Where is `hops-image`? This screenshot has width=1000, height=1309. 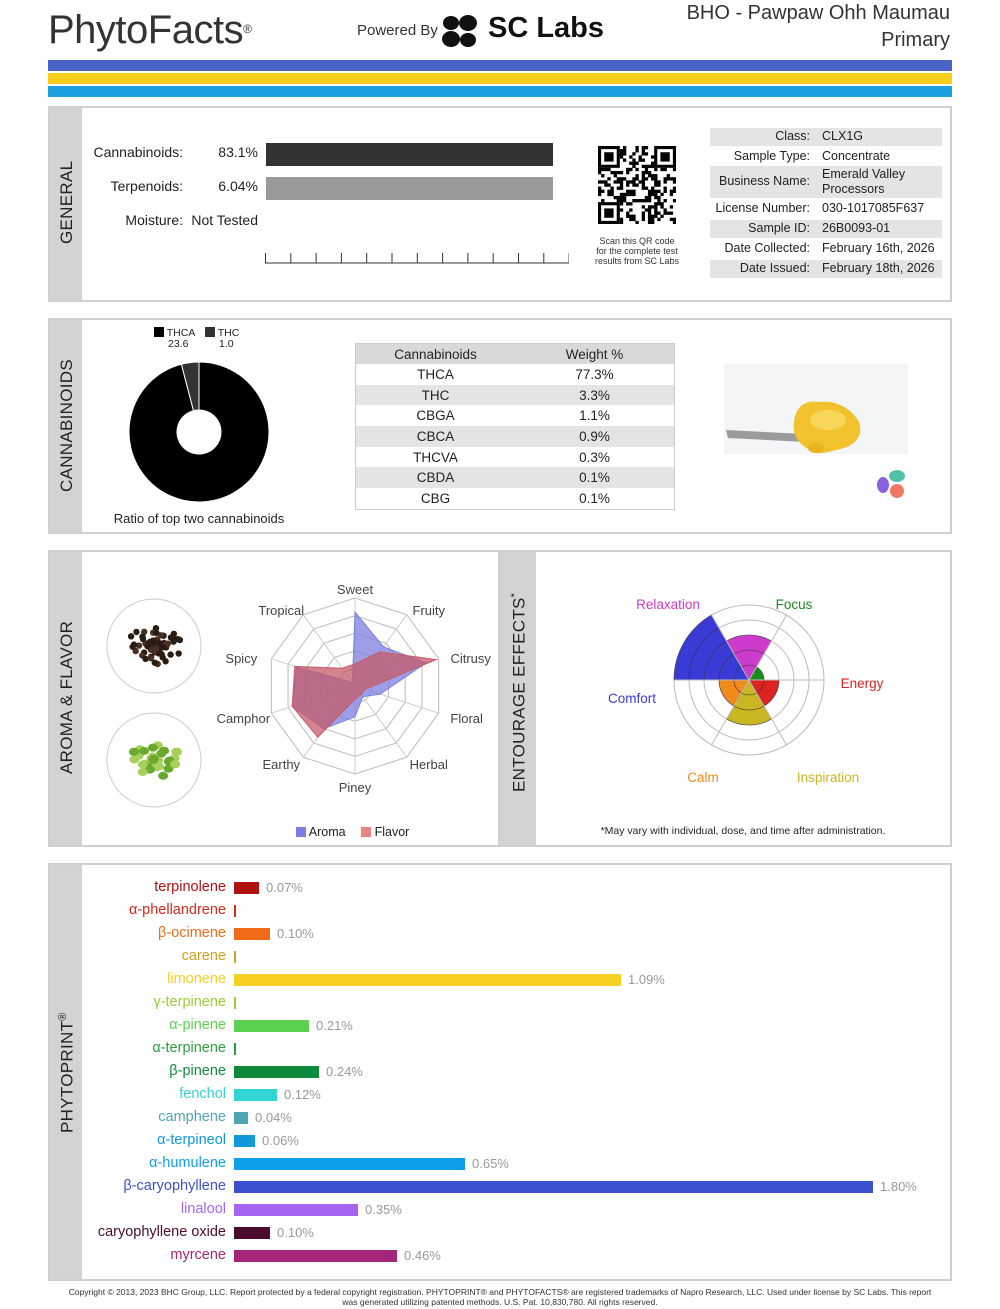
hops-image is located at coordinates (154, 760).